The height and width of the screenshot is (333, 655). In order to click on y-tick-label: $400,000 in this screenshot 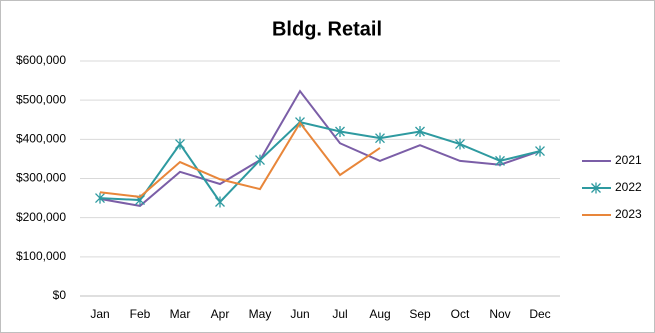, I will do `click(41, 139)`.